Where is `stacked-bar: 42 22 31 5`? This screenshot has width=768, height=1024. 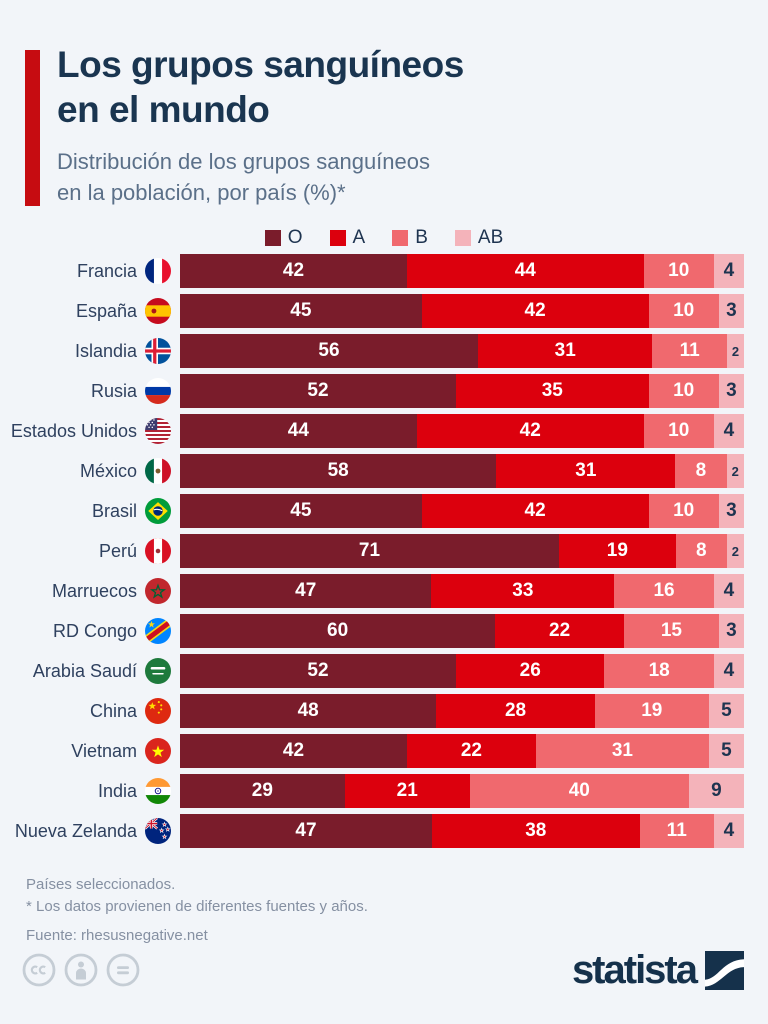
stacked-bar: 42 22 31 5 is located at coordinates (462, 751).